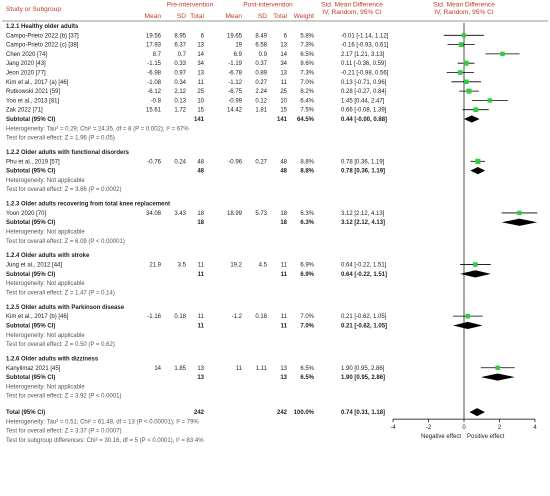 The width and height of the screenshot is (550, 496). What do you see at coordinates (154, 92) in the screenshot?
I see `pre-mean: -6.12` at bounding box center [154, 92].